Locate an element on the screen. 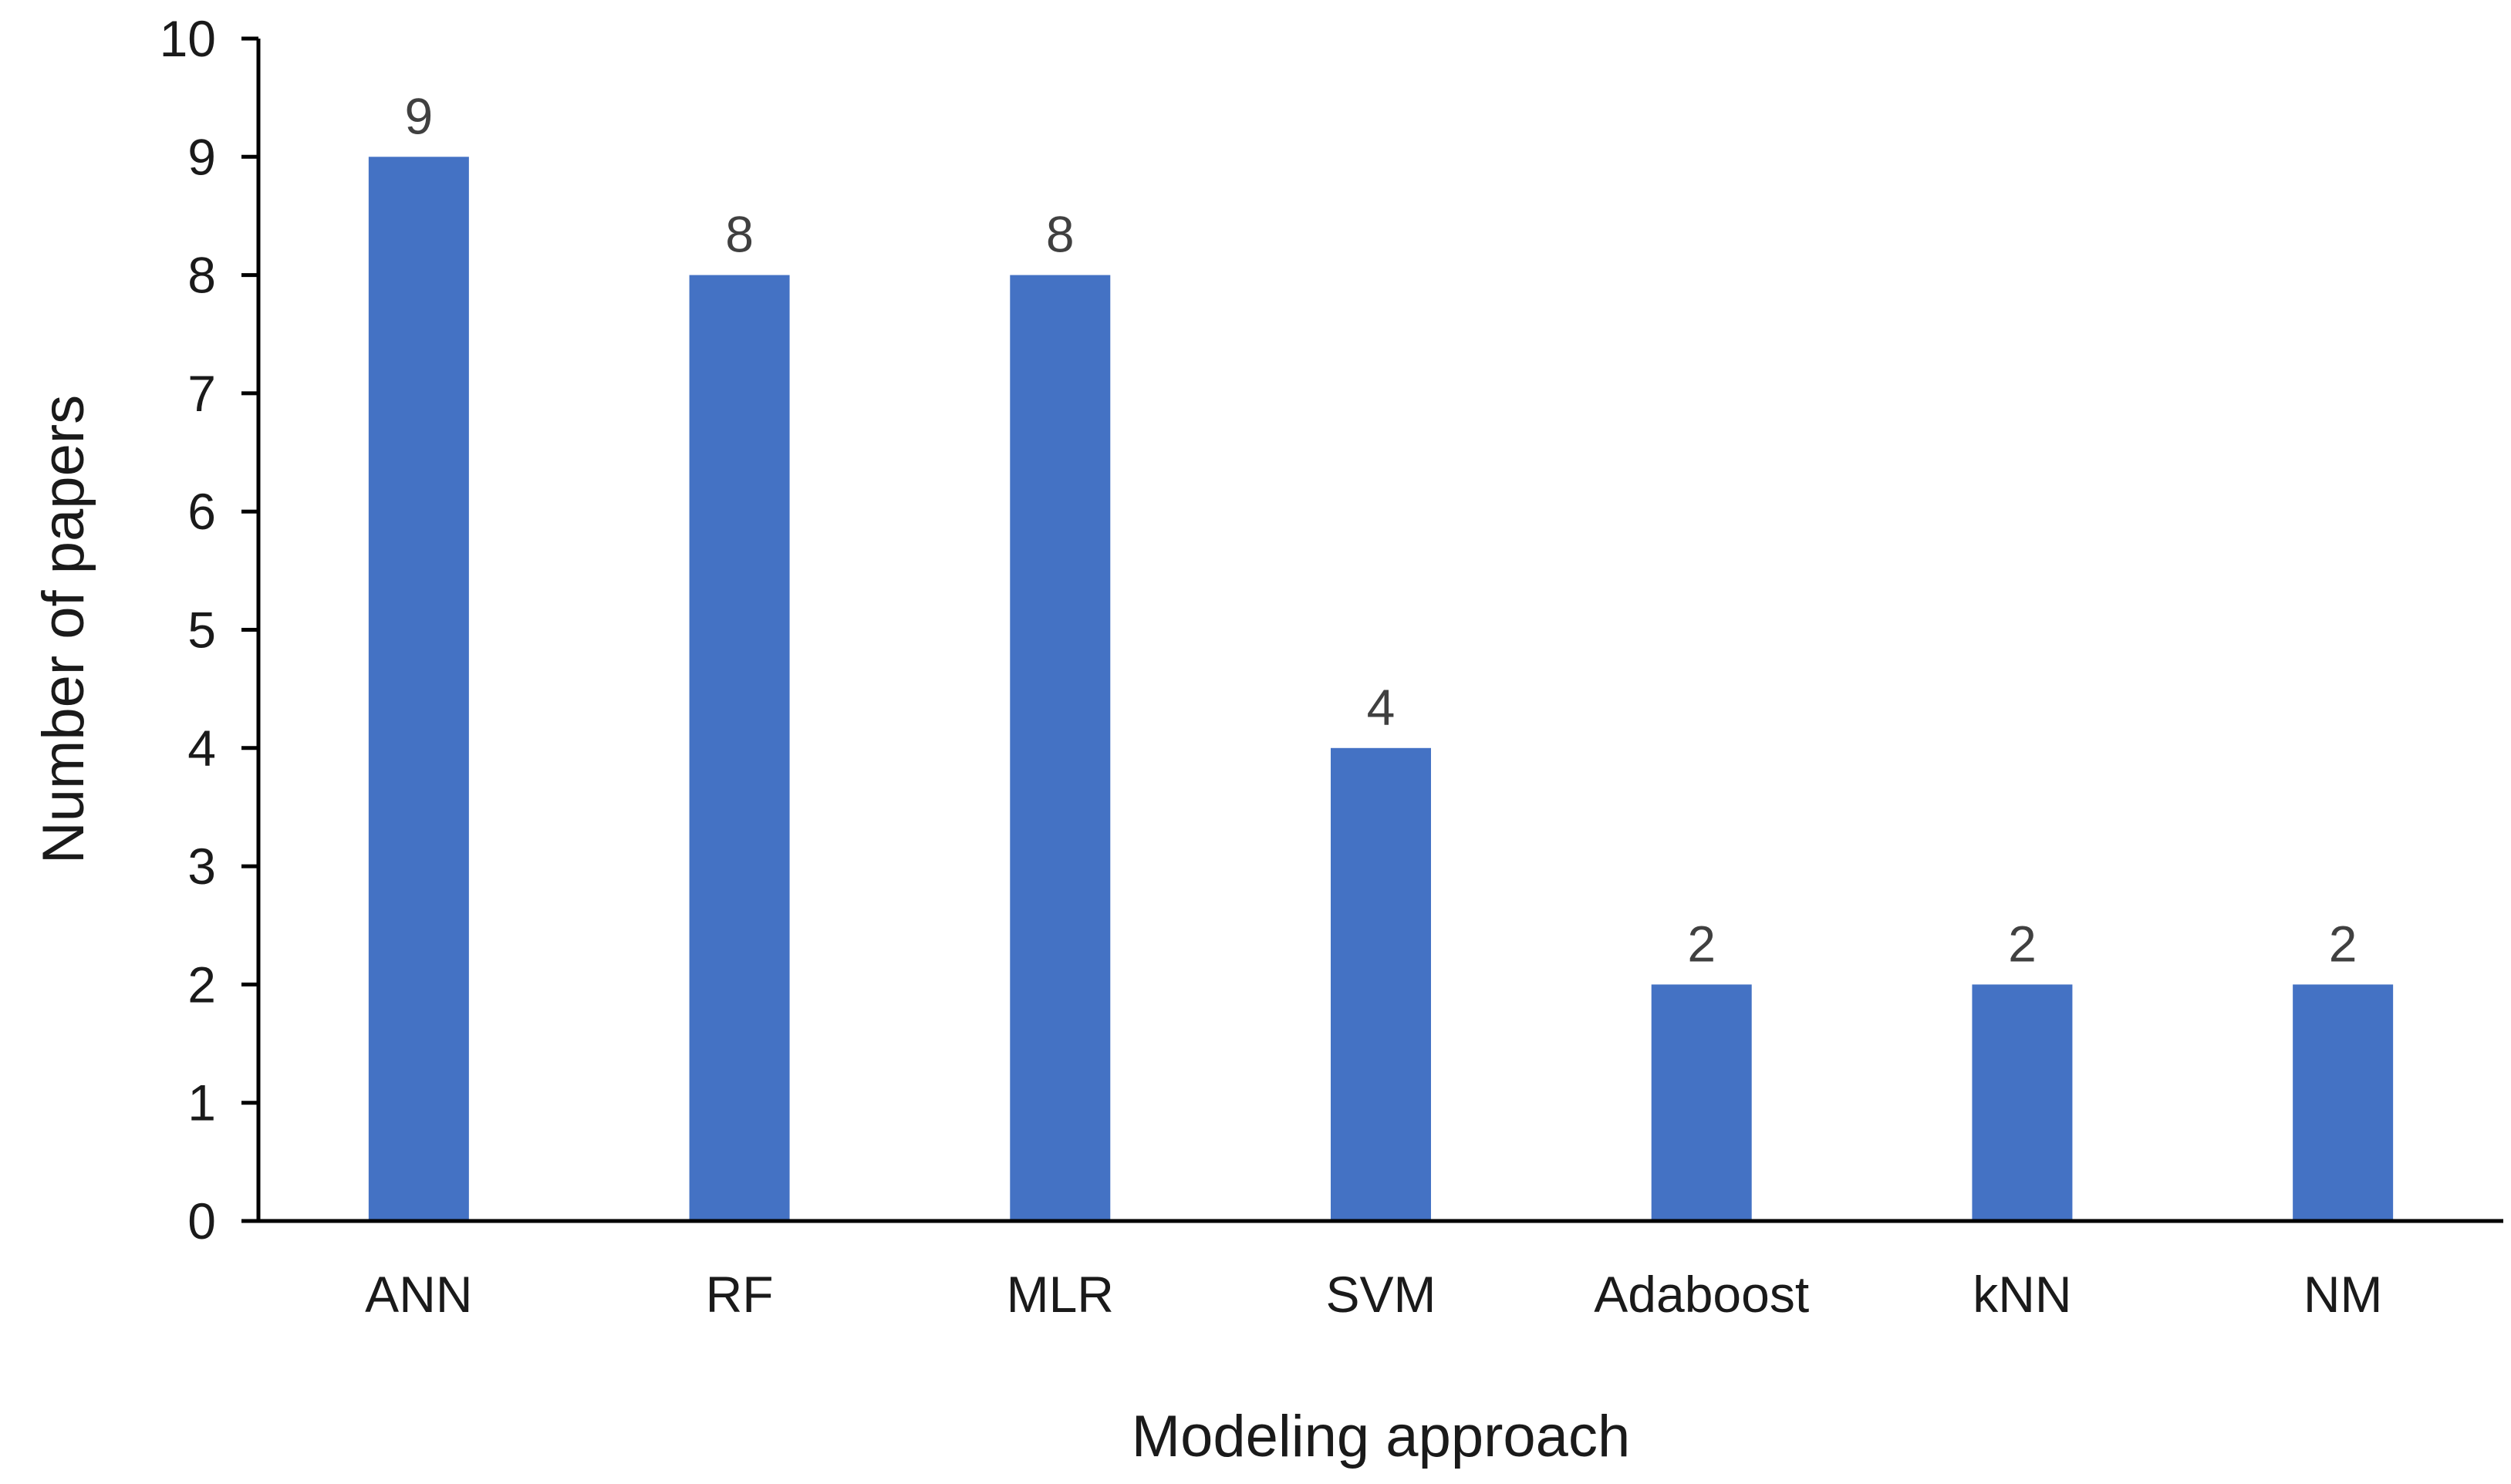 This screenshot has width=2511, height=1484. data-label-rf: 8 is located at coordinates (739, 234).